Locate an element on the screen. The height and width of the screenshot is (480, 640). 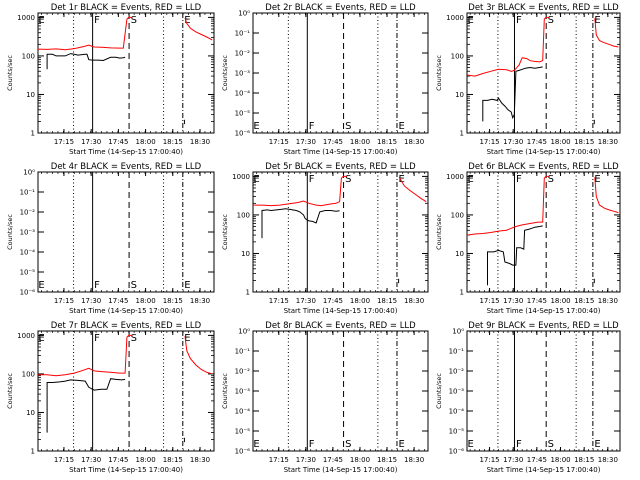
y-tick-label: 10⁻⁴ is located at coordinates (28, 253).